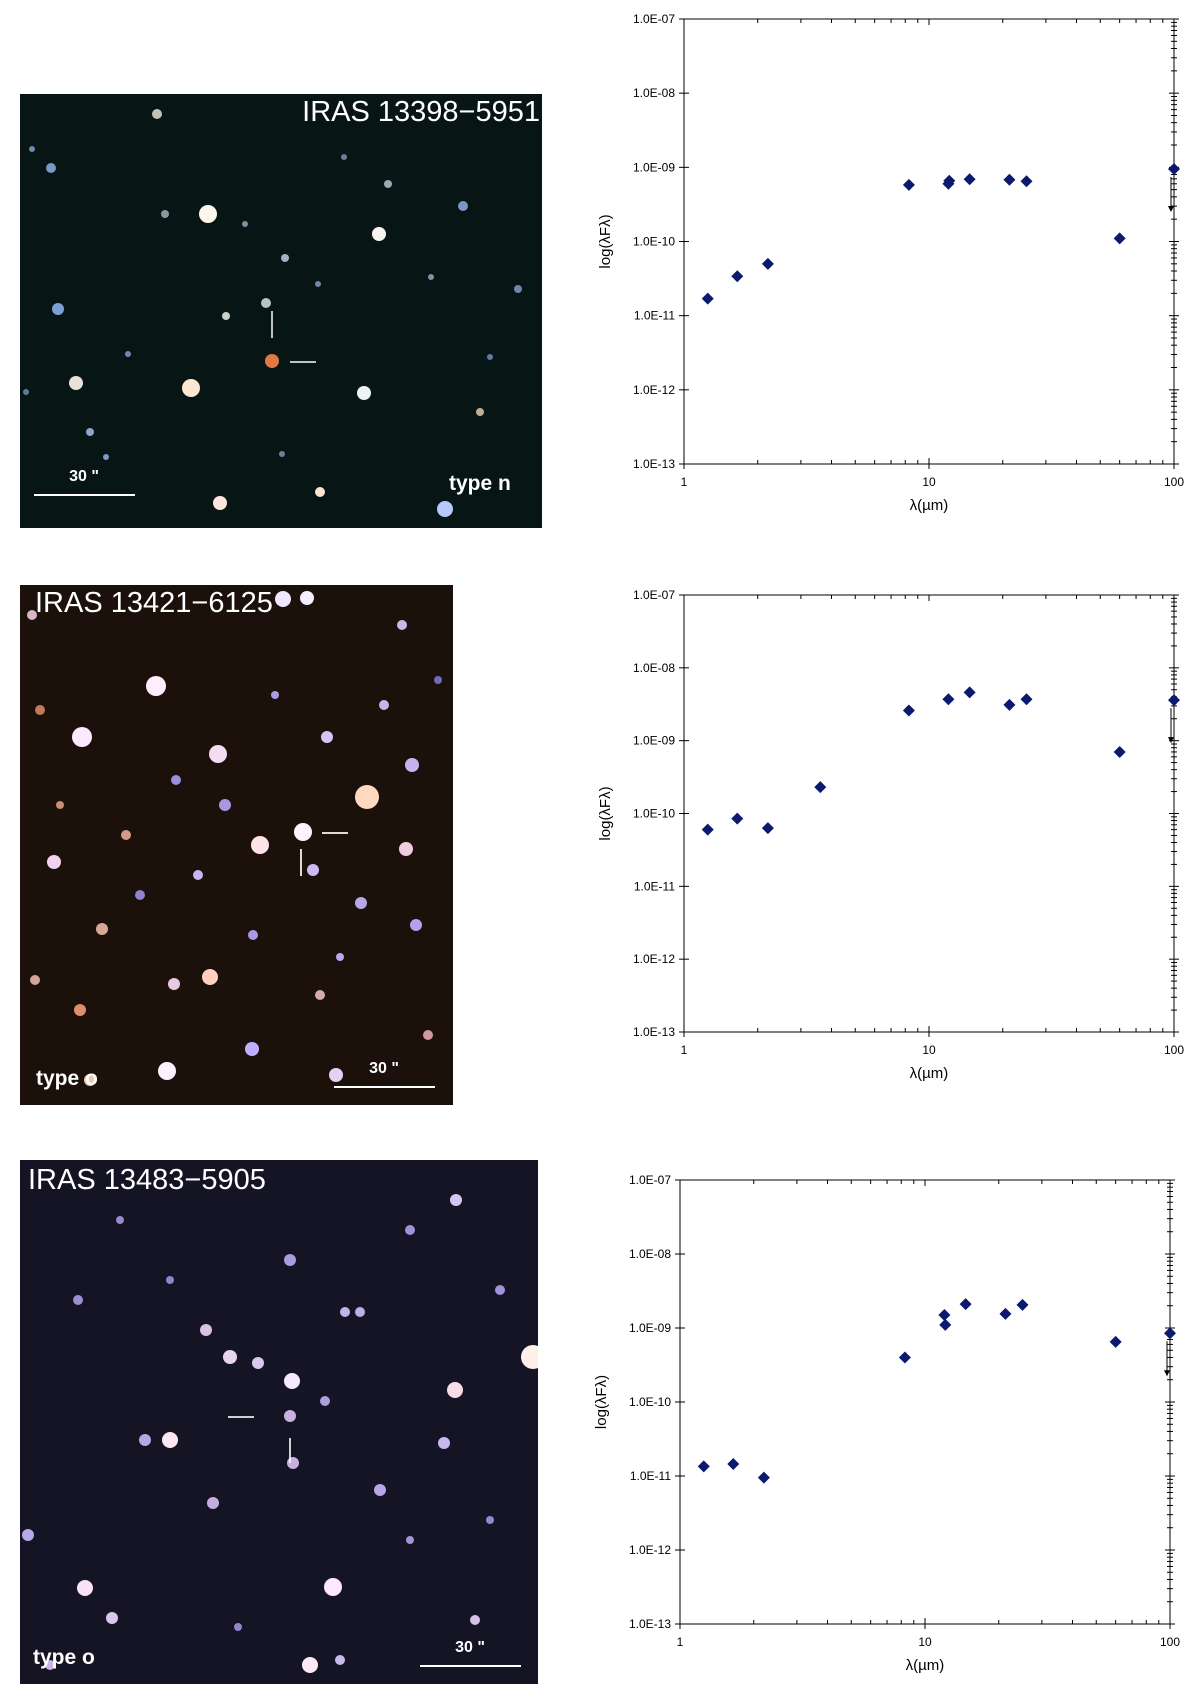  What do you see at coordinates (147, 1180) in the screenshot?
I see `image-title: IRAS 13483−5905` at bounding box center [147, 1180].